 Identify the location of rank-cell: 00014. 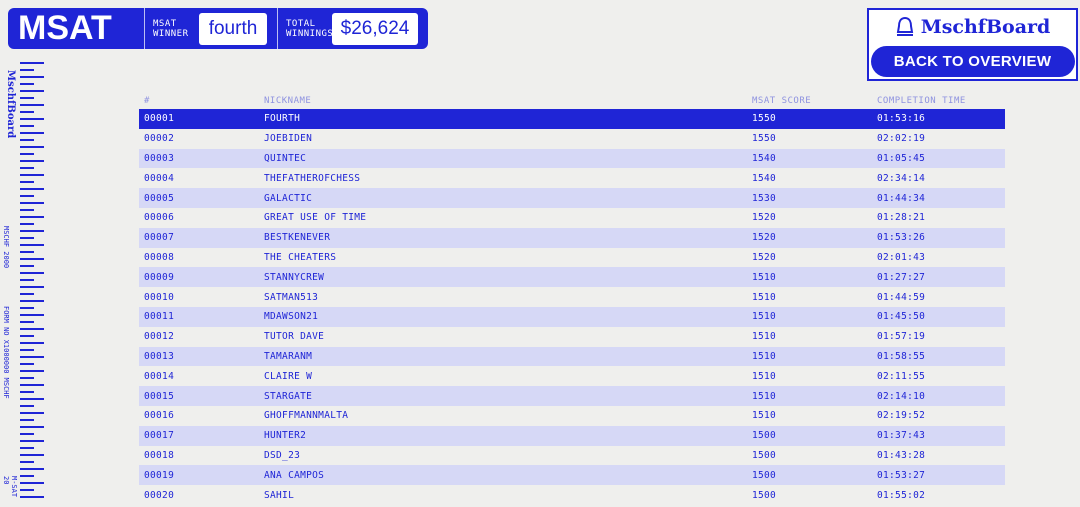
(159, 376).